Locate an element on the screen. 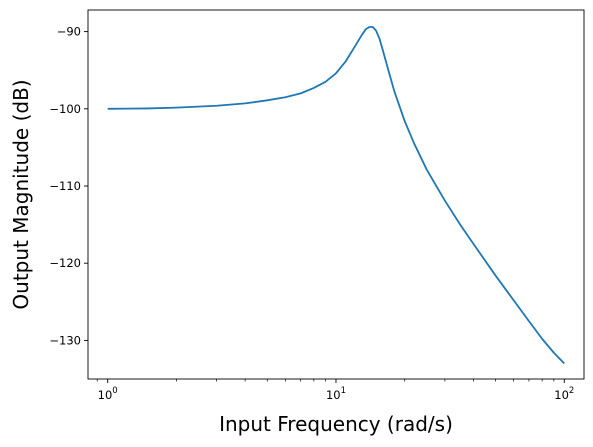  x-tick-label: 10² is located at coordinates (564, 394).